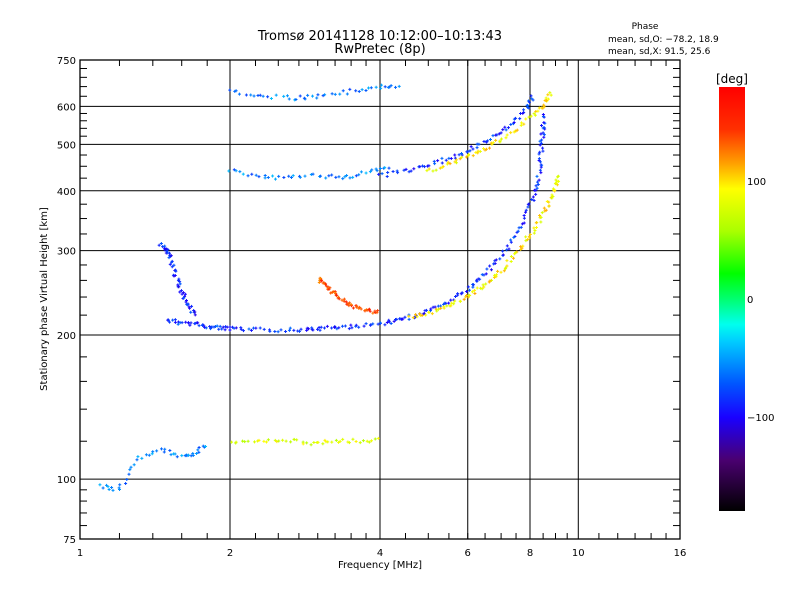  I want to click on y-tick-label: 200, so click(66, 336).